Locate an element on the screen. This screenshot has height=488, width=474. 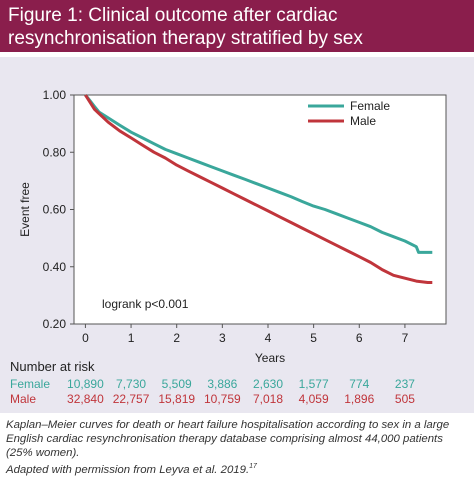
legend-label-male: Male is located at coordinates (363, 121).